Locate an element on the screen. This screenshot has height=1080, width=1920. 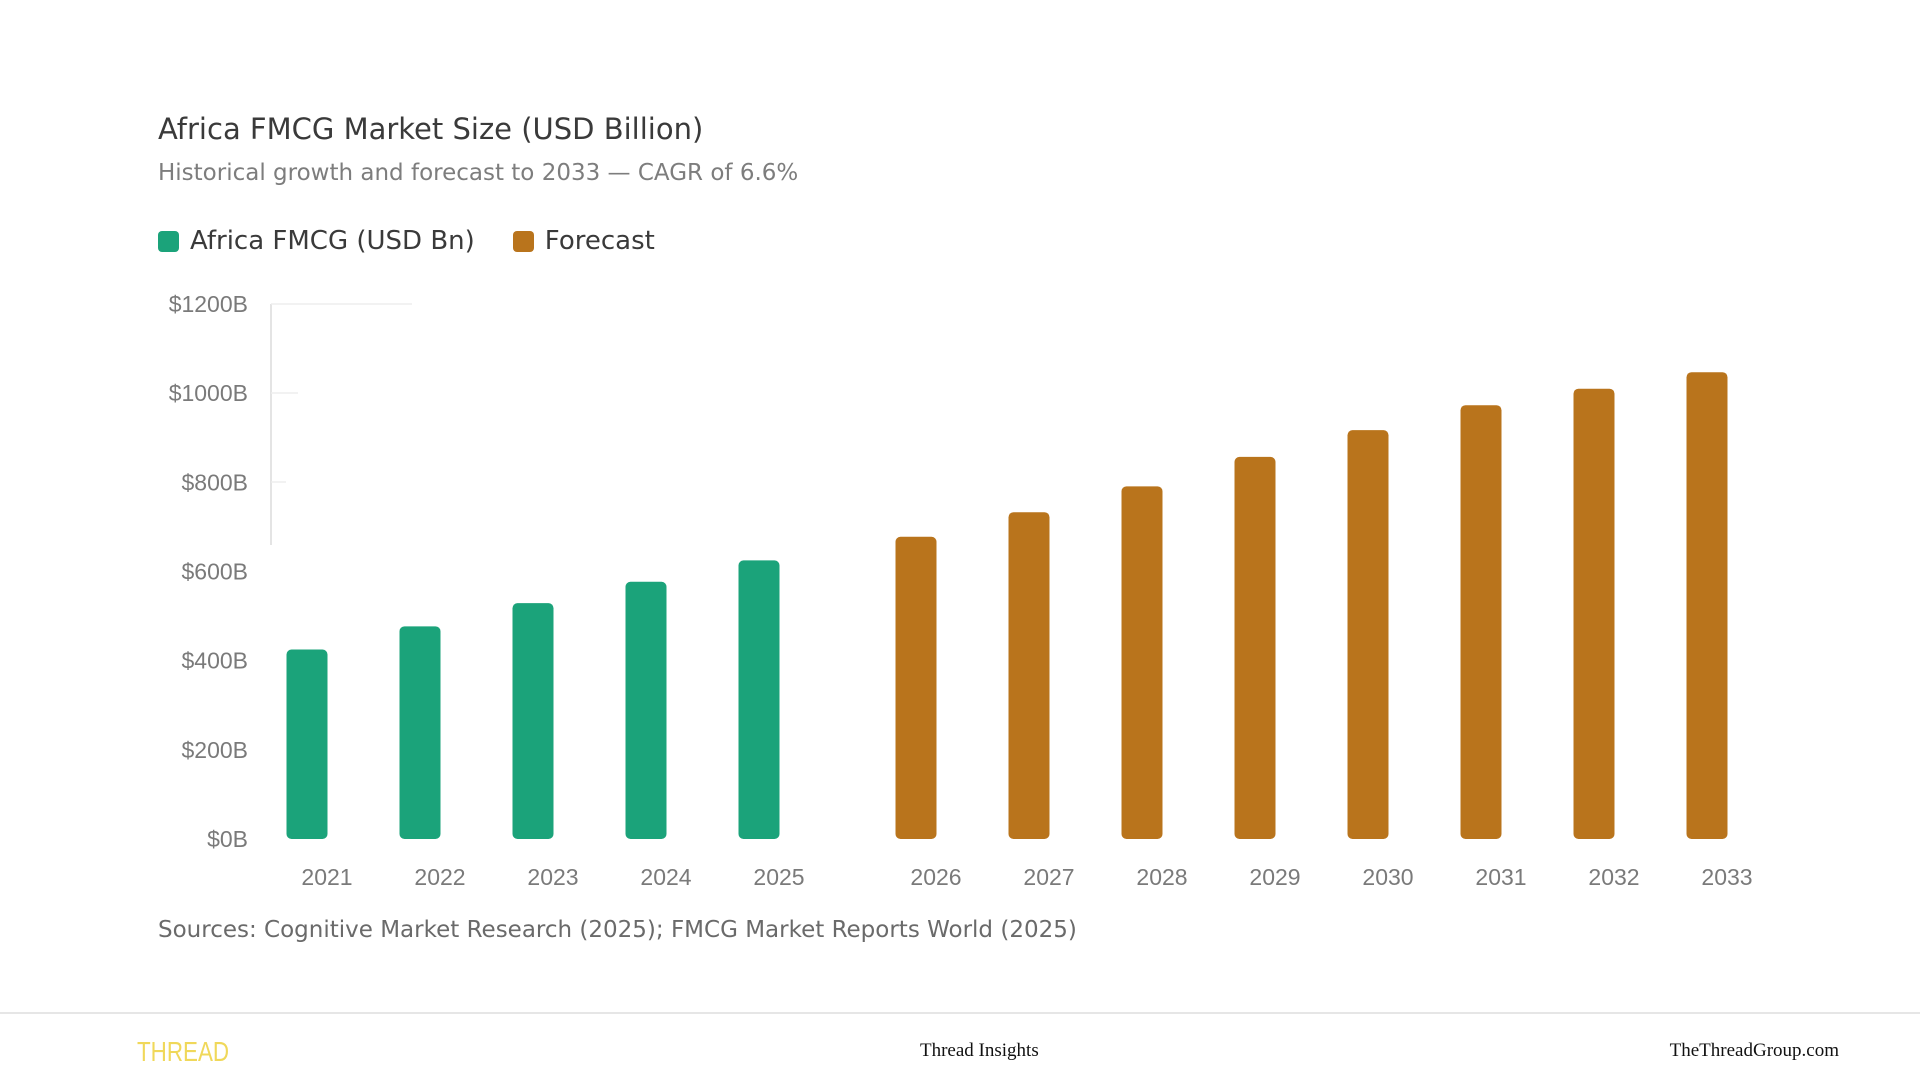
footer-website: TheThreadGroup.com is located at coordinates (1754, 1050).